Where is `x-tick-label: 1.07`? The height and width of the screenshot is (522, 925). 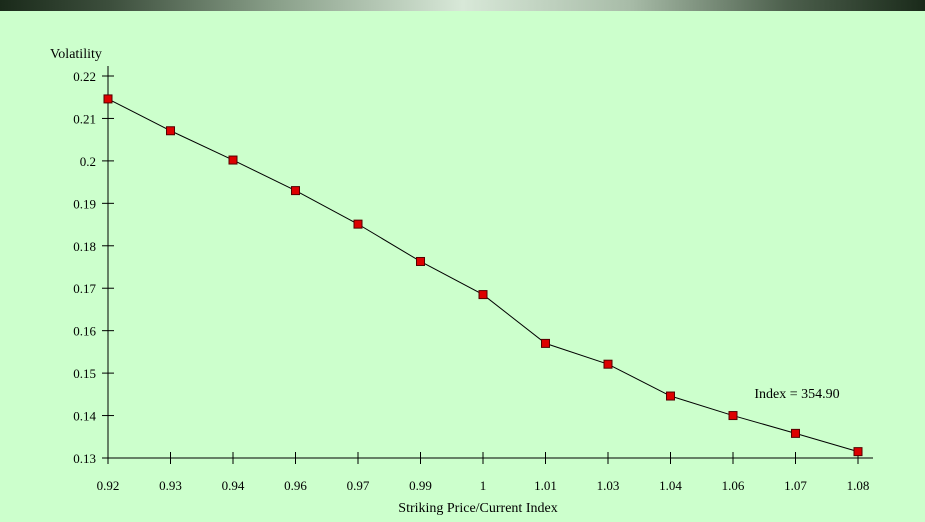 x-tick-label: 1.07 is located at coordinates (795, 485).